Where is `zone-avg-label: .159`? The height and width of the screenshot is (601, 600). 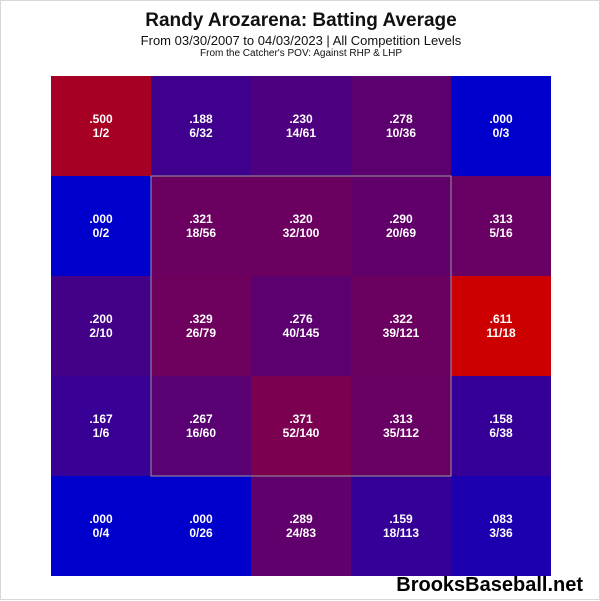 zone-avg-label: .159 is located at coordinates (401, 519).